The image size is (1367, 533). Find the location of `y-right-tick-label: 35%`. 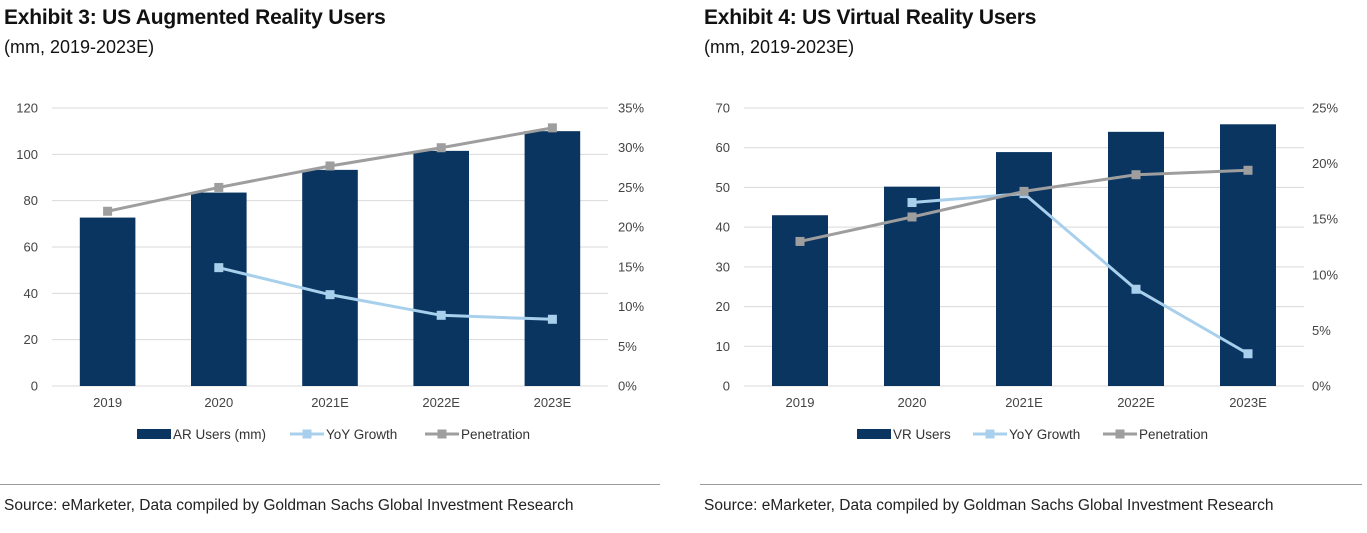

y-right-tick-label: 35% is located at coordinates (631, 108).